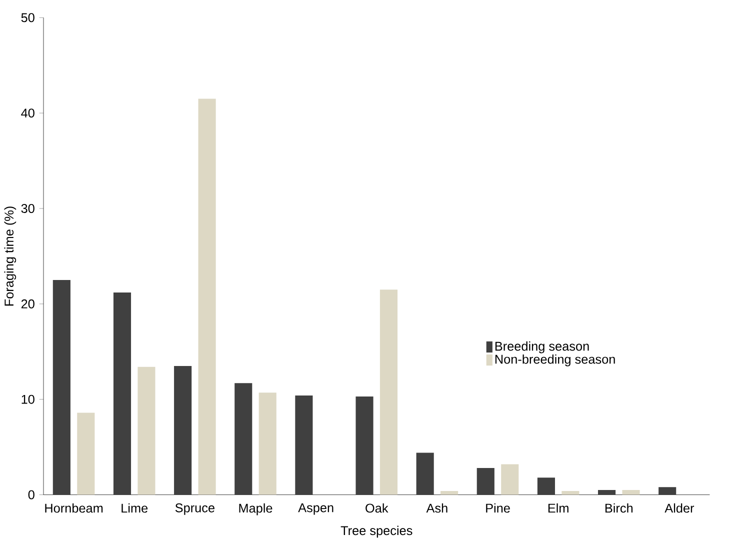  Describe the element at coordinates (27, 303) in the screenshot. I see `y-tick-label: 20` at that location.